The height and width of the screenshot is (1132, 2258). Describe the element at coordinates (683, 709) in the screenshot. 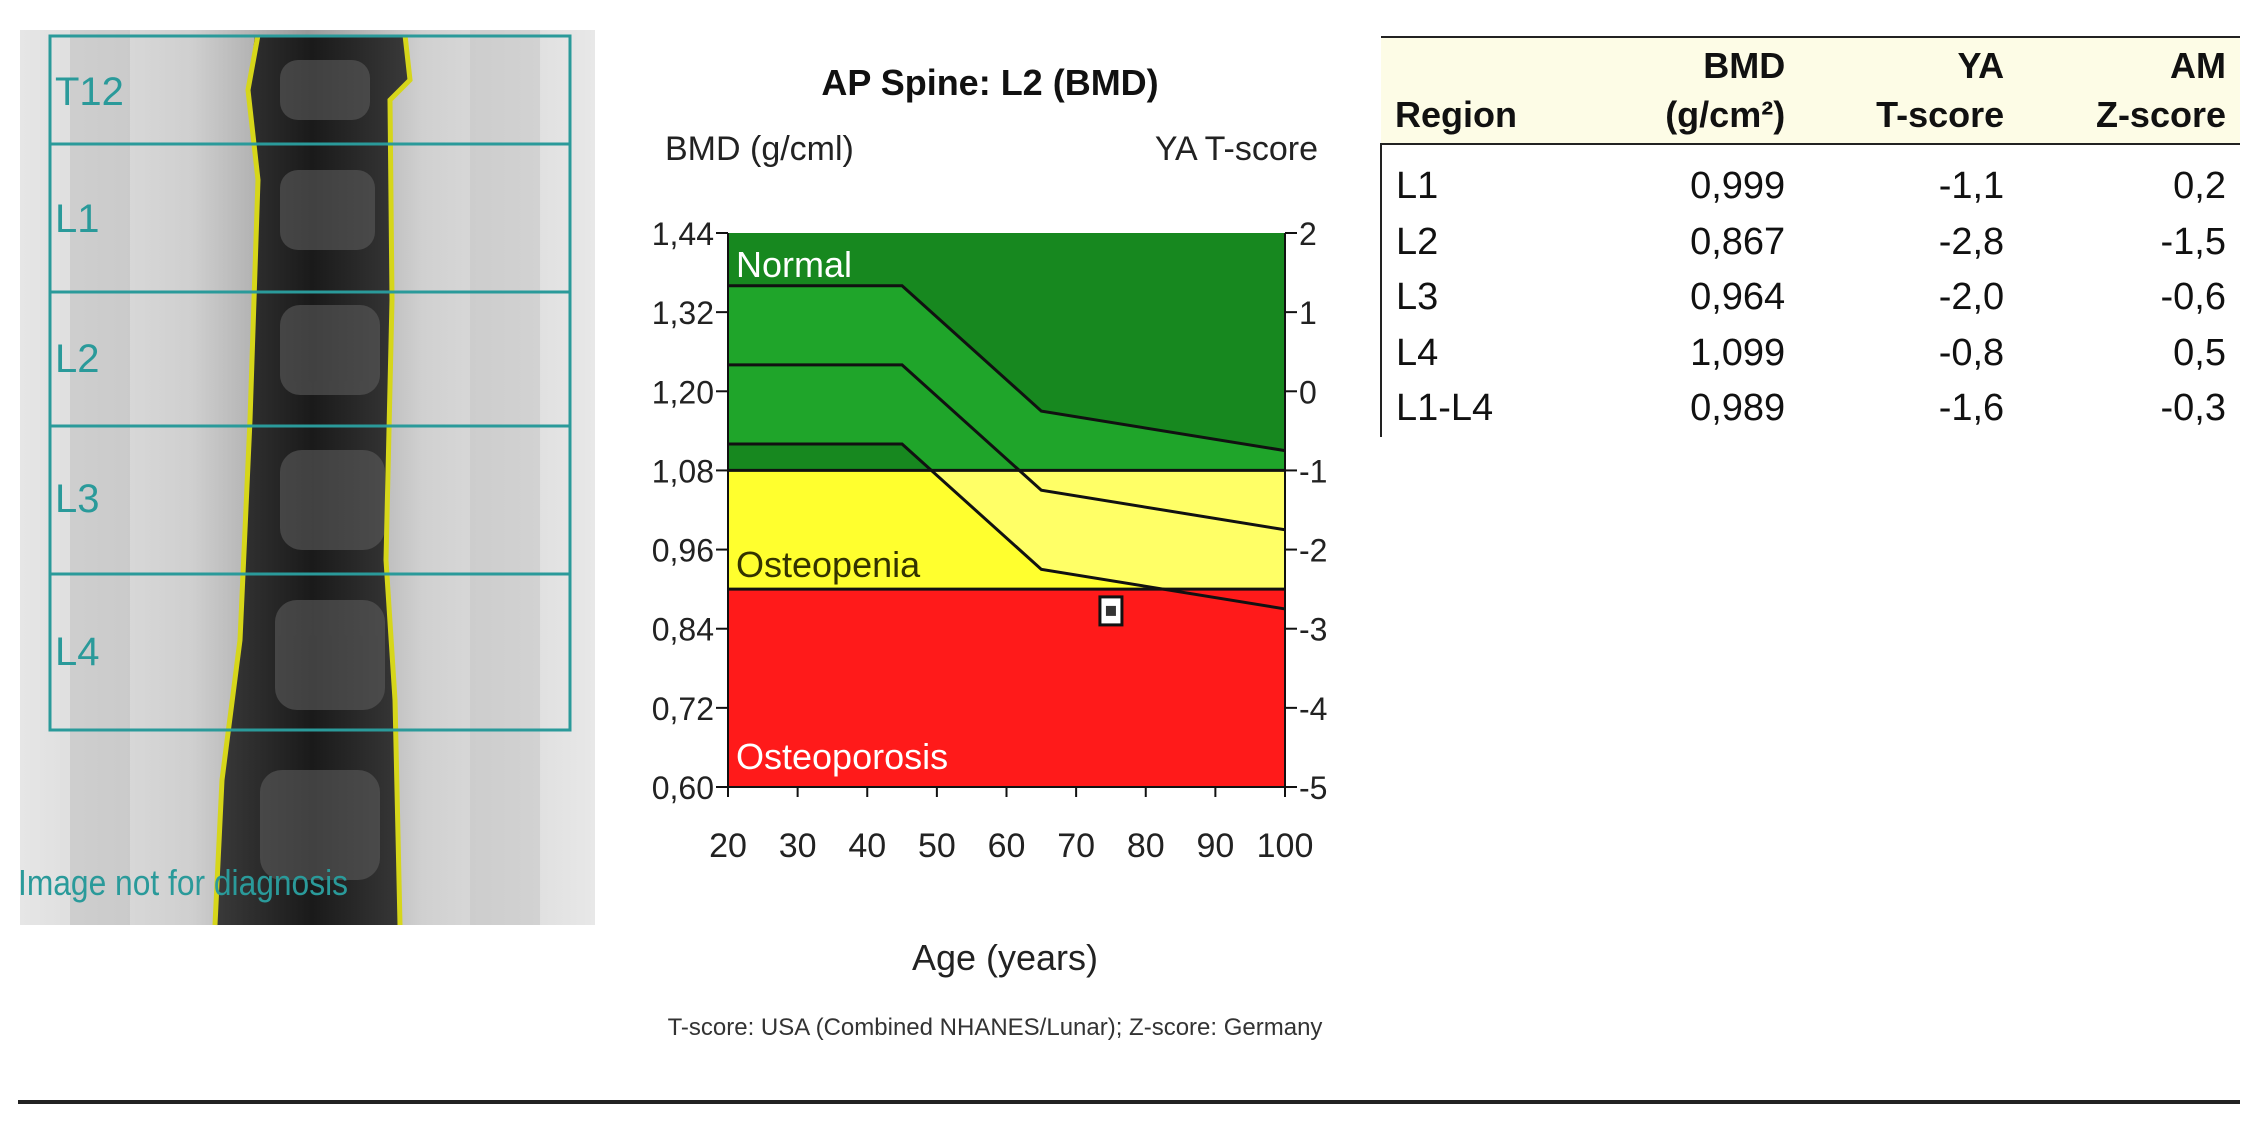

I see `y-tick-label: 0,72` at that location.